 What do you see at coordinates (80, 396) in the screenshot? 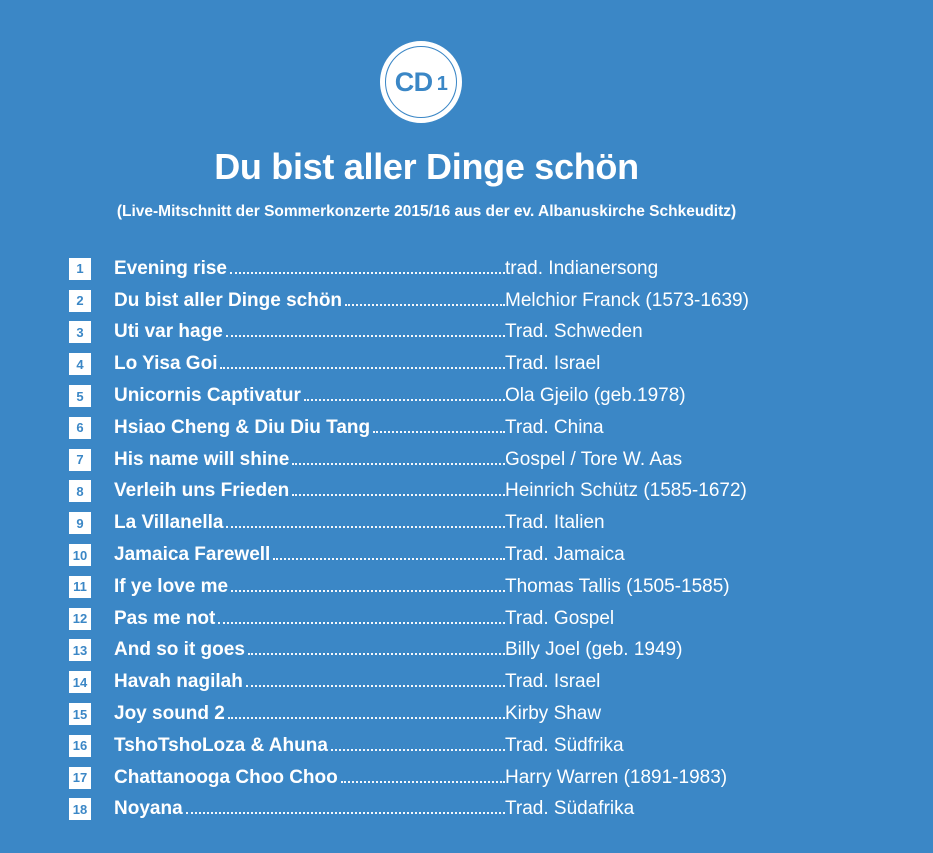
I see `track-number: 5` at bounding box center [80, 396].